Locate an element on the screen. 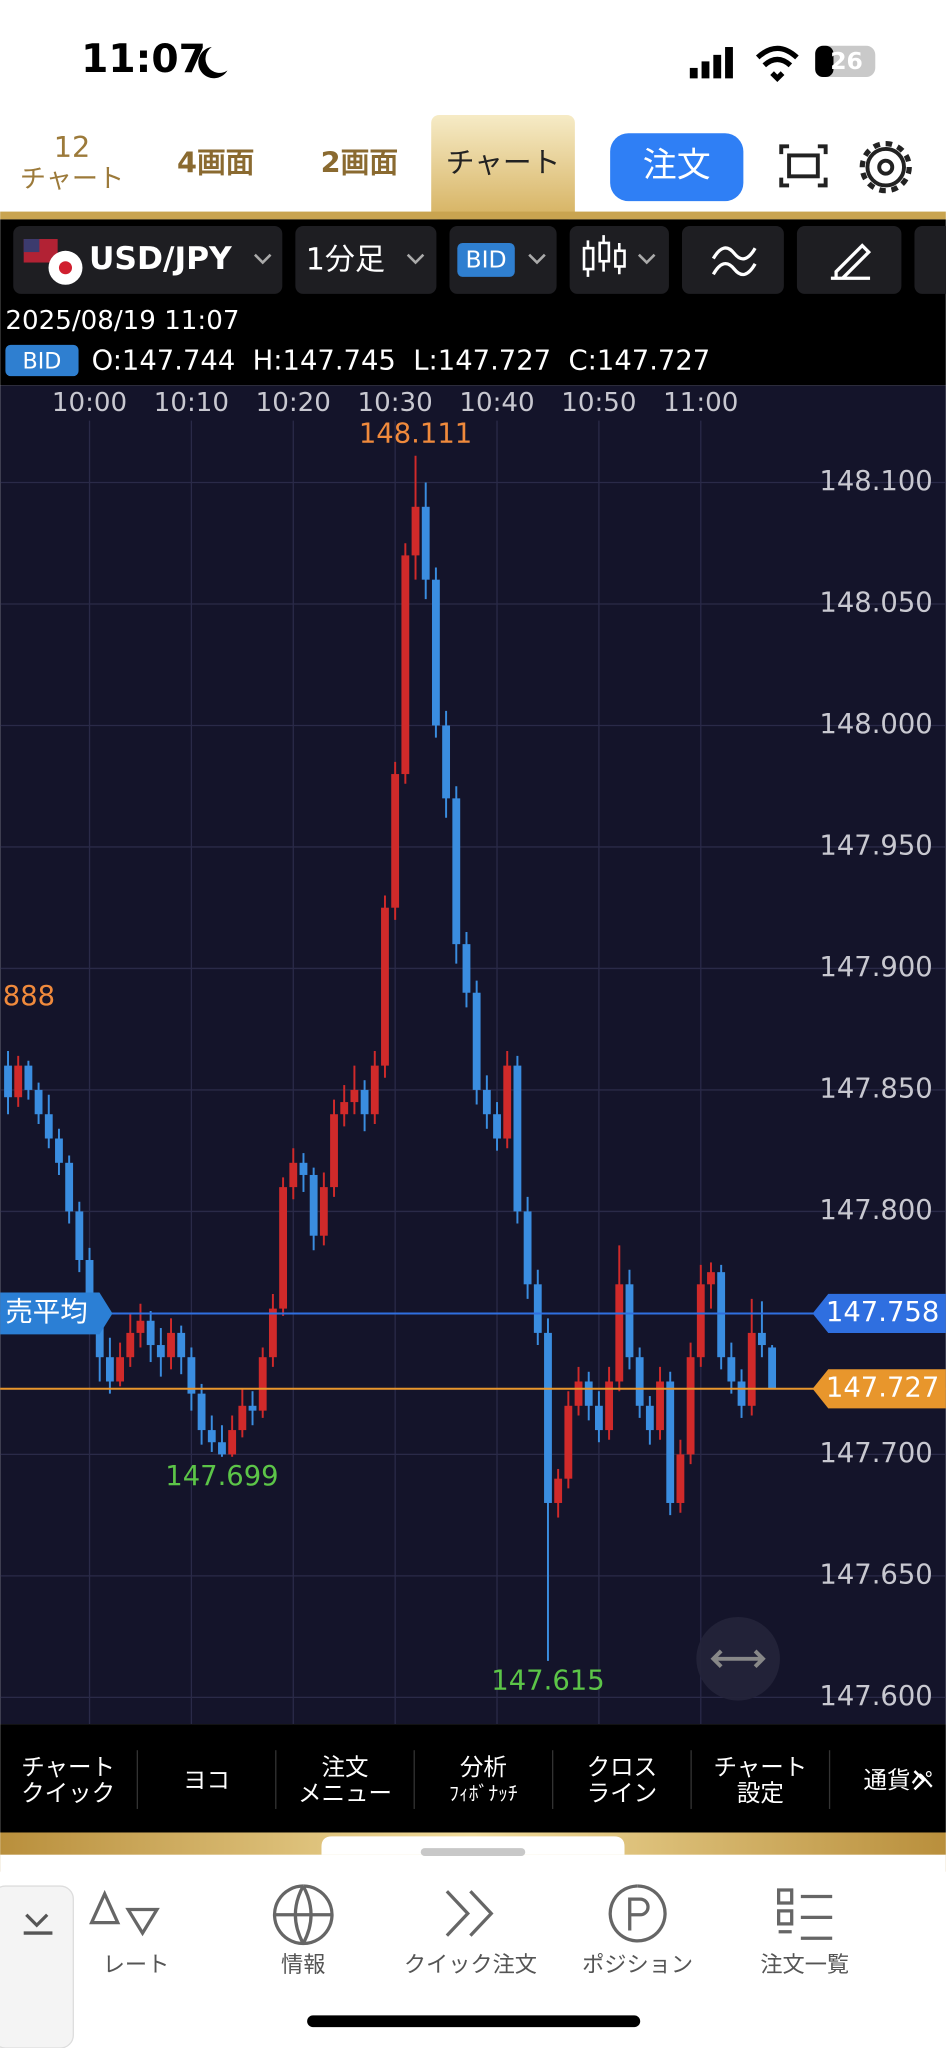 The image size is (946, 2048). screen-count: 12 is located at coordinates (72, 147).